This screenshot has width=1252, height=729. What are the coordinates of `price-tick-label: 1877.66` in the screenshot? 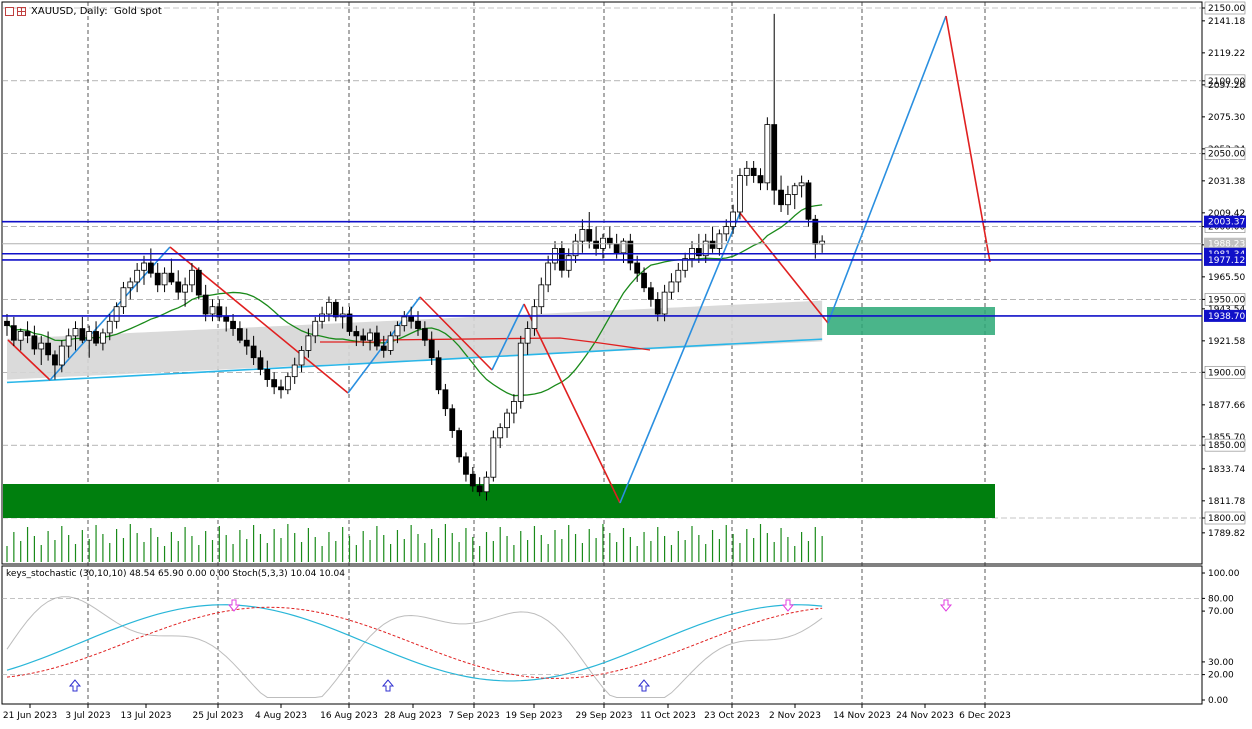 It's located at (1226, 406).